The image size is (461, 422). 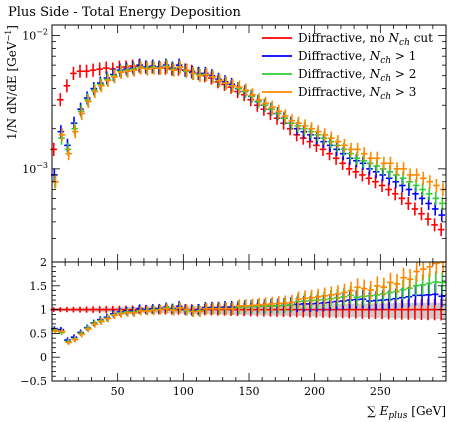 What do you see at coordinates (124, 12) in the screenshot?
I see `chart-title: Plus Side - Total Energy Deposition` at bounding box center [124, 12].